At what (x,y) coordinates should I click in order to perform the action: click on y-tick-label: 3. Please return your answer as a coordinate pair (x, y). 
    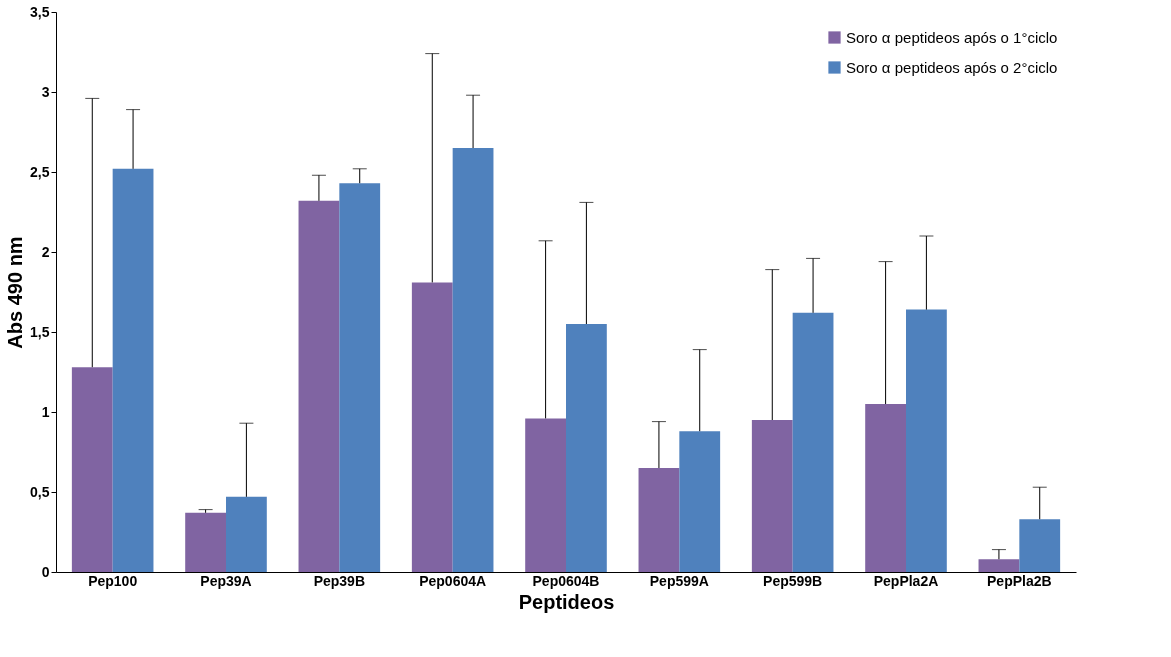
    Looking at the image, I should click on (45, 91).